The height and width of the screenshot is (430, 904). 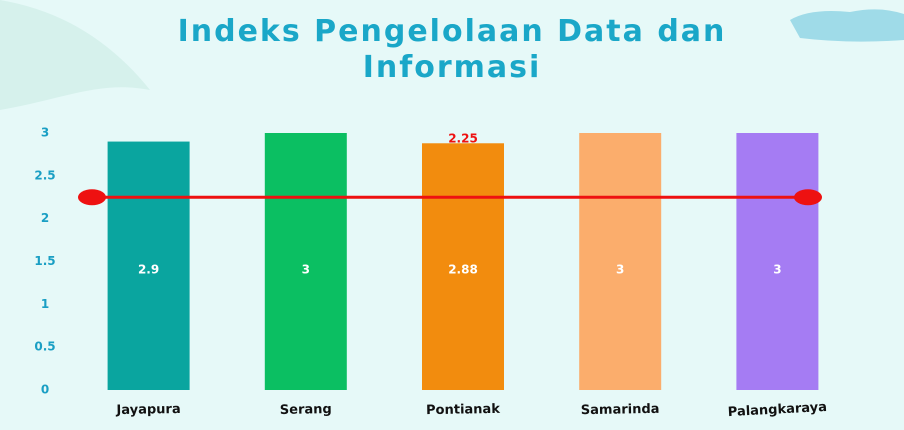 I want to click on x-tick-label: Jayapura, so click(x=147, y=410).